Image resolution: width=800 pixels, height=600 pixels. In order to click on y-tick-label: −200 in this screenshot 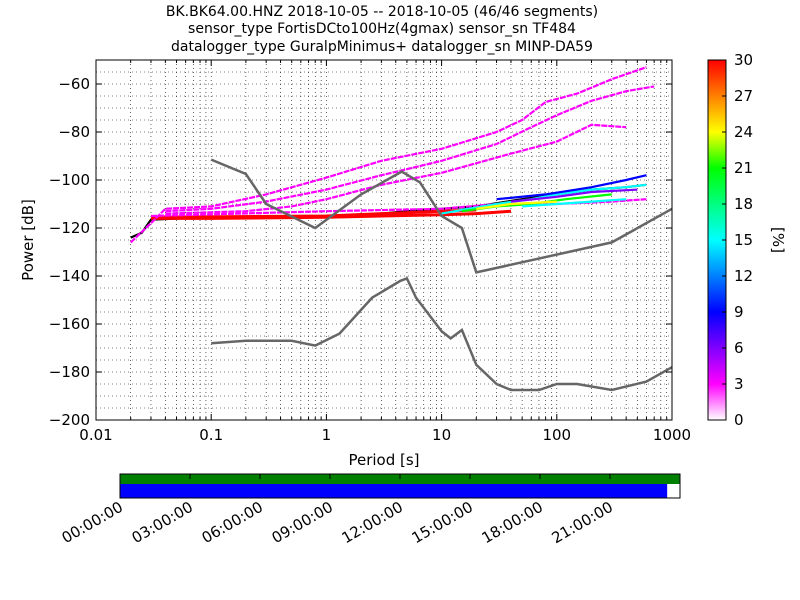, I will do `click(69, 420)`.